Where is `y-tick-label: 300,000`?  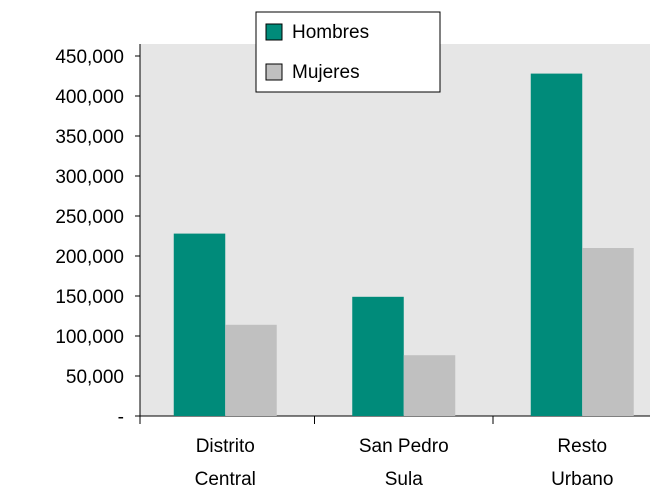
y-tick-label: 300,000 is located at coordinates (89, 177).